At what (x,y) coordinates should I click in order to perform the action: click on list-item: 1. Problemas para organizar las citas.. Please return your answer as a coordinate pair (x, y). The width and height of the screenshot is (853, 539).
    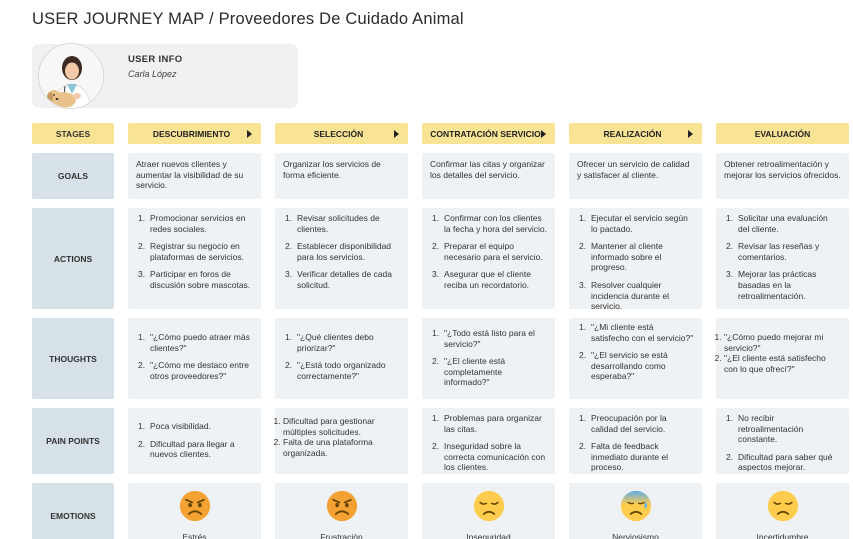
    Looking at the image, I should click on (487, 423).